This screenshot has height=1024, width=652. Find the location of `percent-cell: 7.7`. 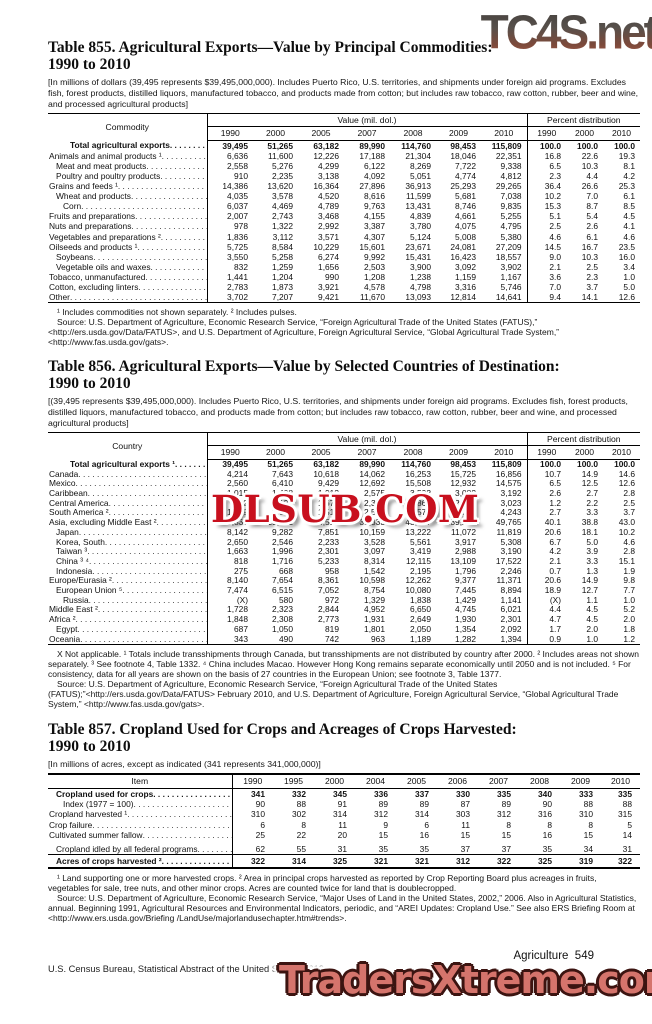

percent-cell: 7.7 is located at coordinates (629, 591).